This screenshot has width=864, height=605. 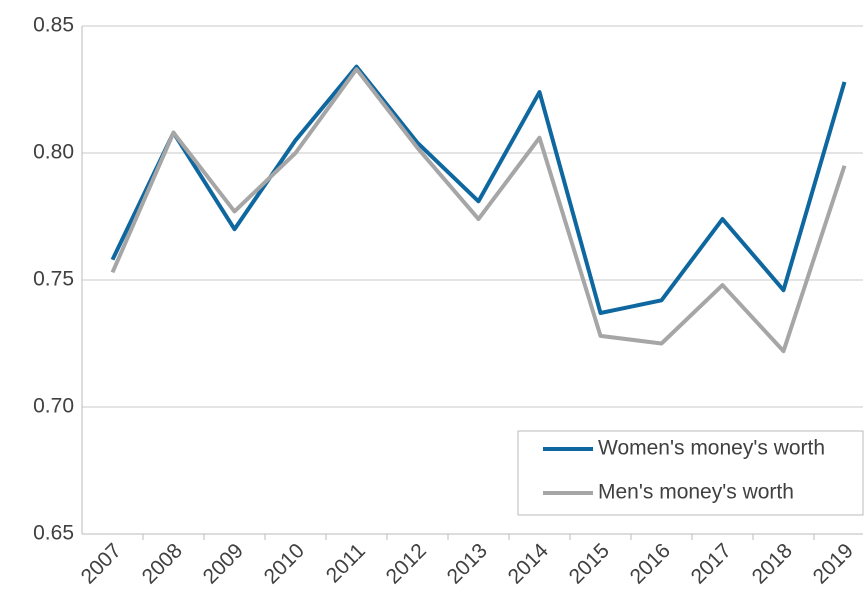 I want to click on x-tick-label: 2018, so click(x=772, y=563).